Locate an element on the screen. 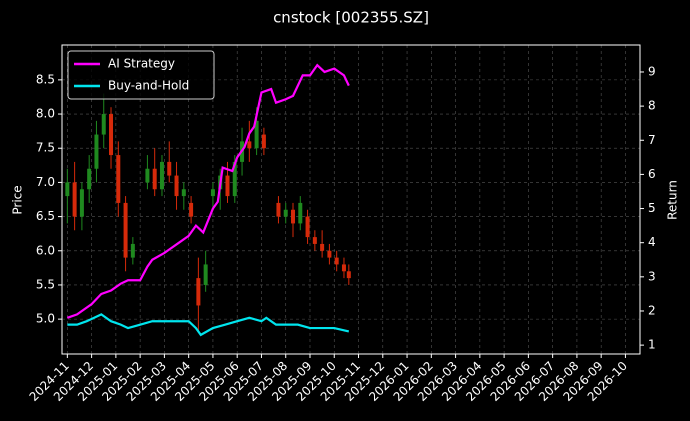 Image resolution: width=690 pixels, height=421 pixels. y2-axis-label: Return is located at coordinates (673, 200).